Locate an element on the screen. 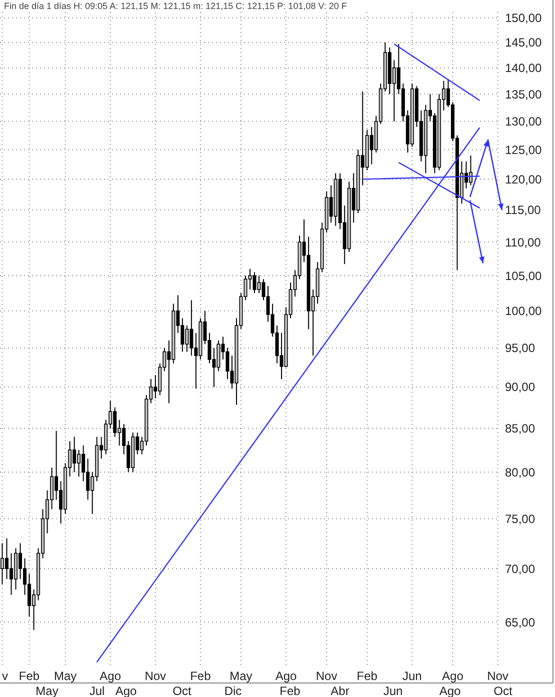 The height and width of the screenshot is (697, 555). text: Feb is located at coordinates (290, 690).